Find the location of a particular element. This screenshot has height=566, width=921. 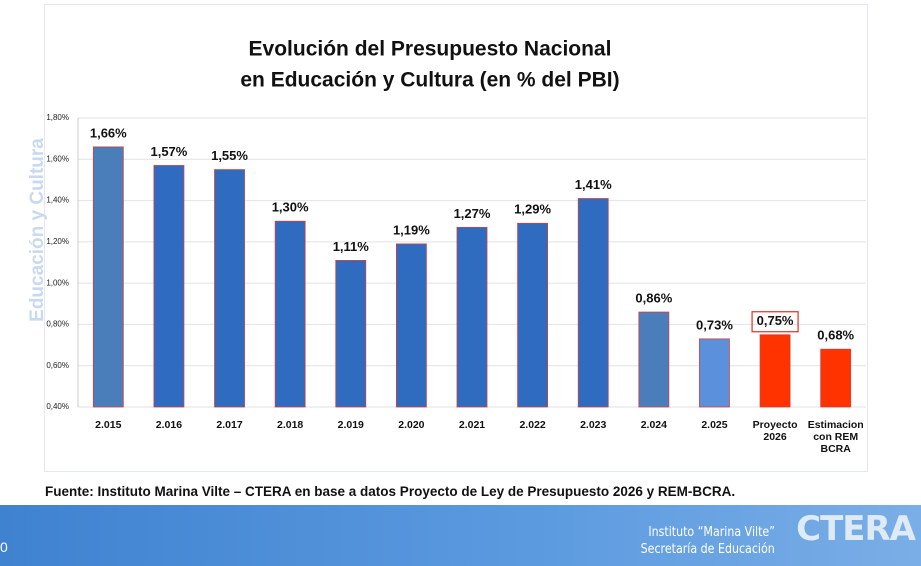

chart-subtitle: en Educación y Cultura (en % del PBI) is located at coordinates (429, 80).